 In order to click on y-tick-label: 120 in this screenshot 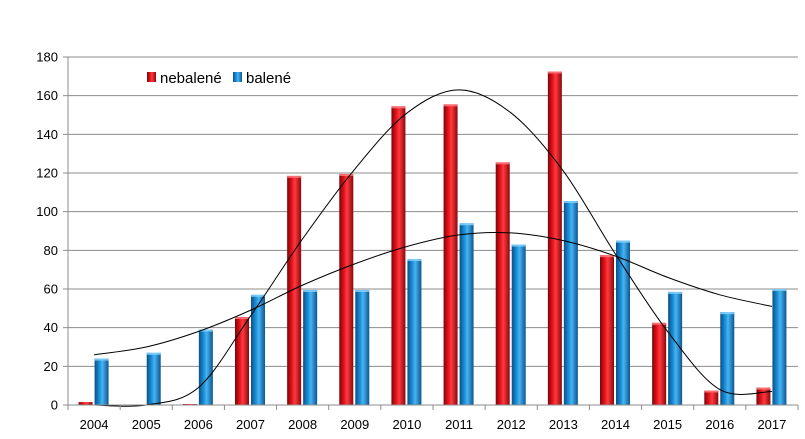, I will do `click(47, 173)`.